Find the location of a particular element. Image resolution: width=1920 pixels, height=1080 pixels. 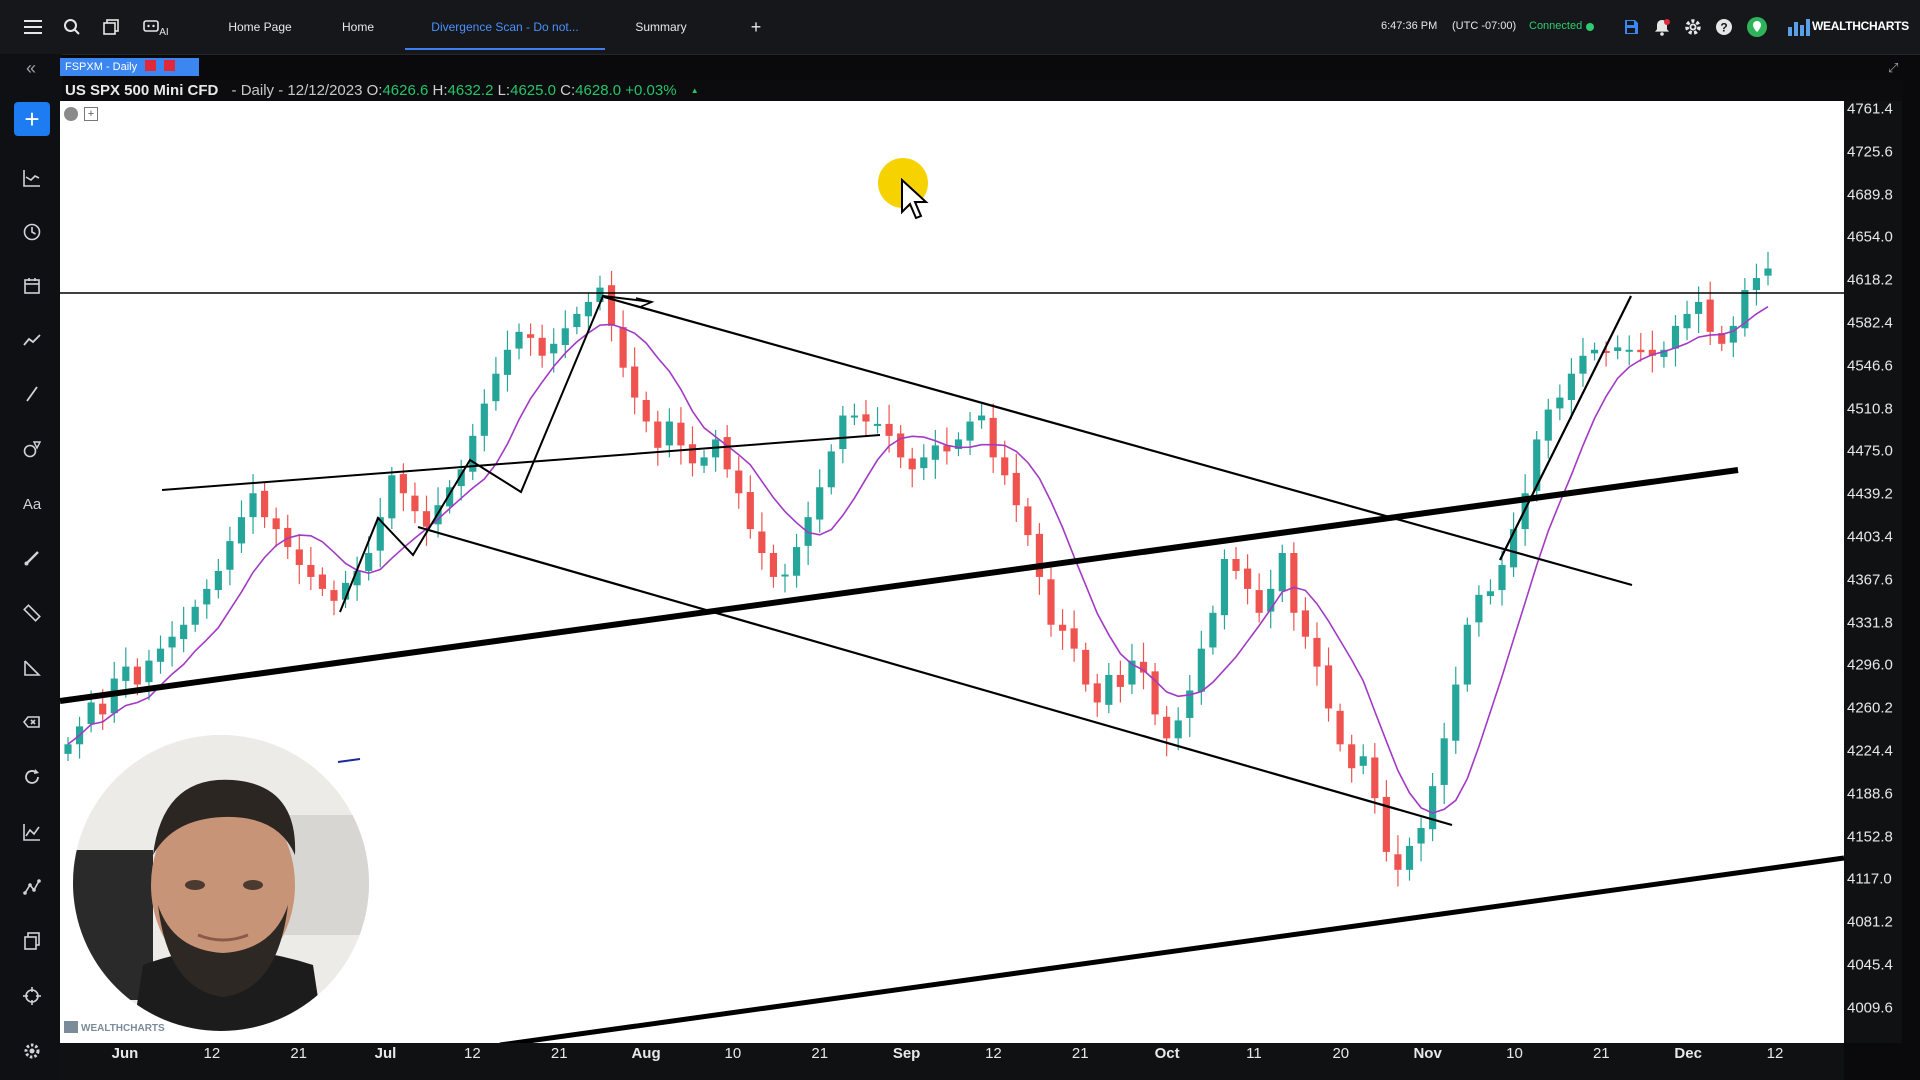

templates-icon is located at coordinates (32, 941).